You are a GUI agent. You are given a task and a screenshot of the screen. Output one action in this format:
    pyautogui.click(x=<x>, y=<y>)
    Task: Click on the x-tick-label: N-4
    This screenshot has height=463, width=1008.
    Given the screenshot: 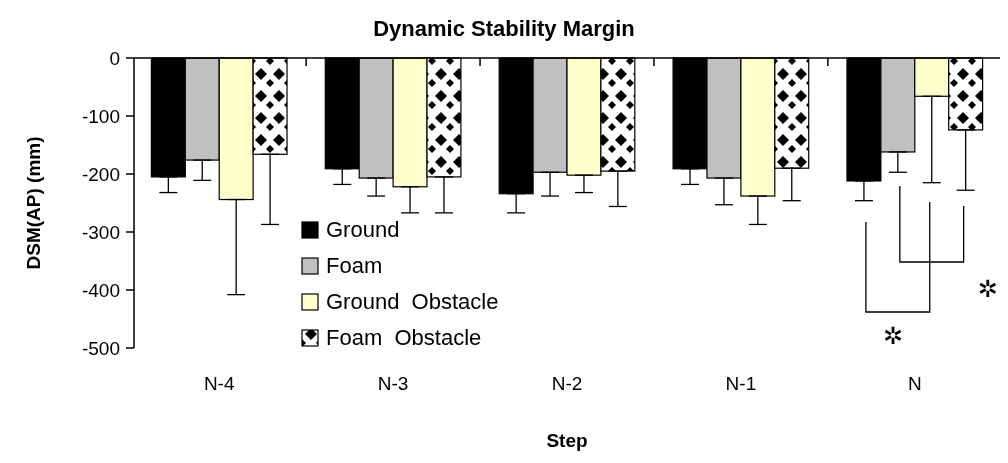 What is the action you would take?
    pyautogui.click(x=219, y=383)
    